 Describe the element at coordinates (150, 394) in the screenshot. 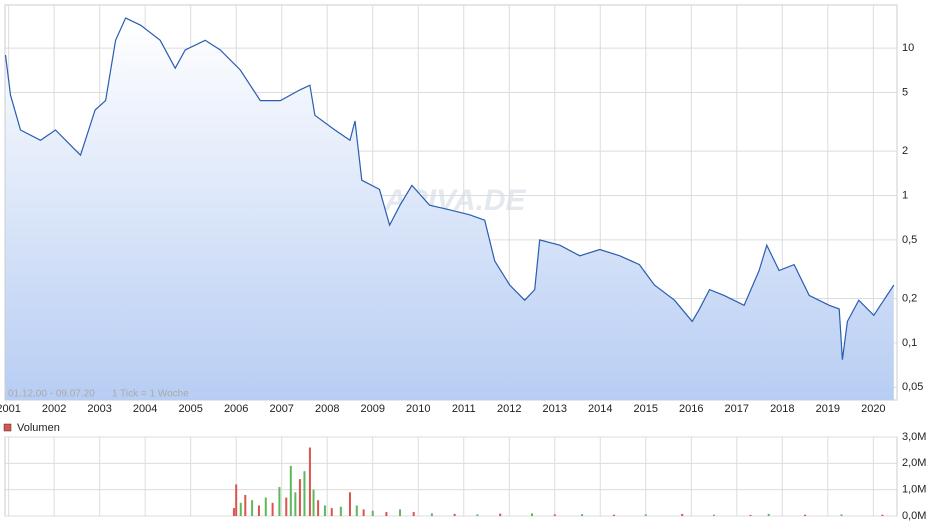

I see `tick-note: 1 Tick = 1 Woche` at that location.